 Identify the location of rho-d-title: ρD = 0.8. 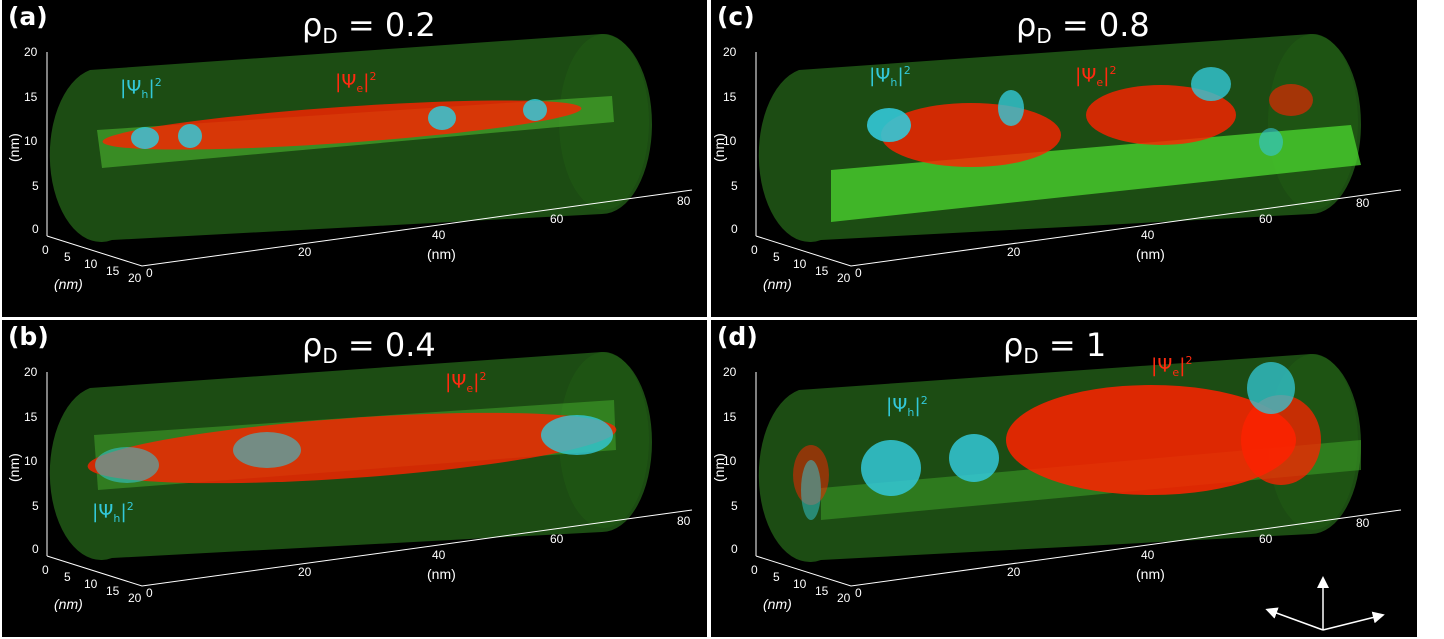
(1083, 27).